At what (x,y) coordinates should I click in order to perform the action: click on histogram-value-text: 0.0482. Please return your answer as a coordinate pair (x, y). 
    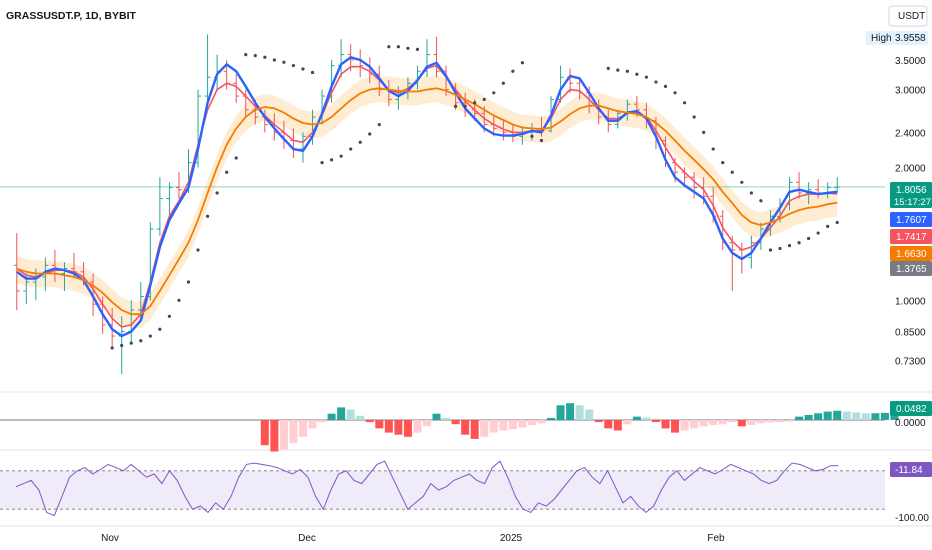
    Looking at the image, I should click on (911, 409).